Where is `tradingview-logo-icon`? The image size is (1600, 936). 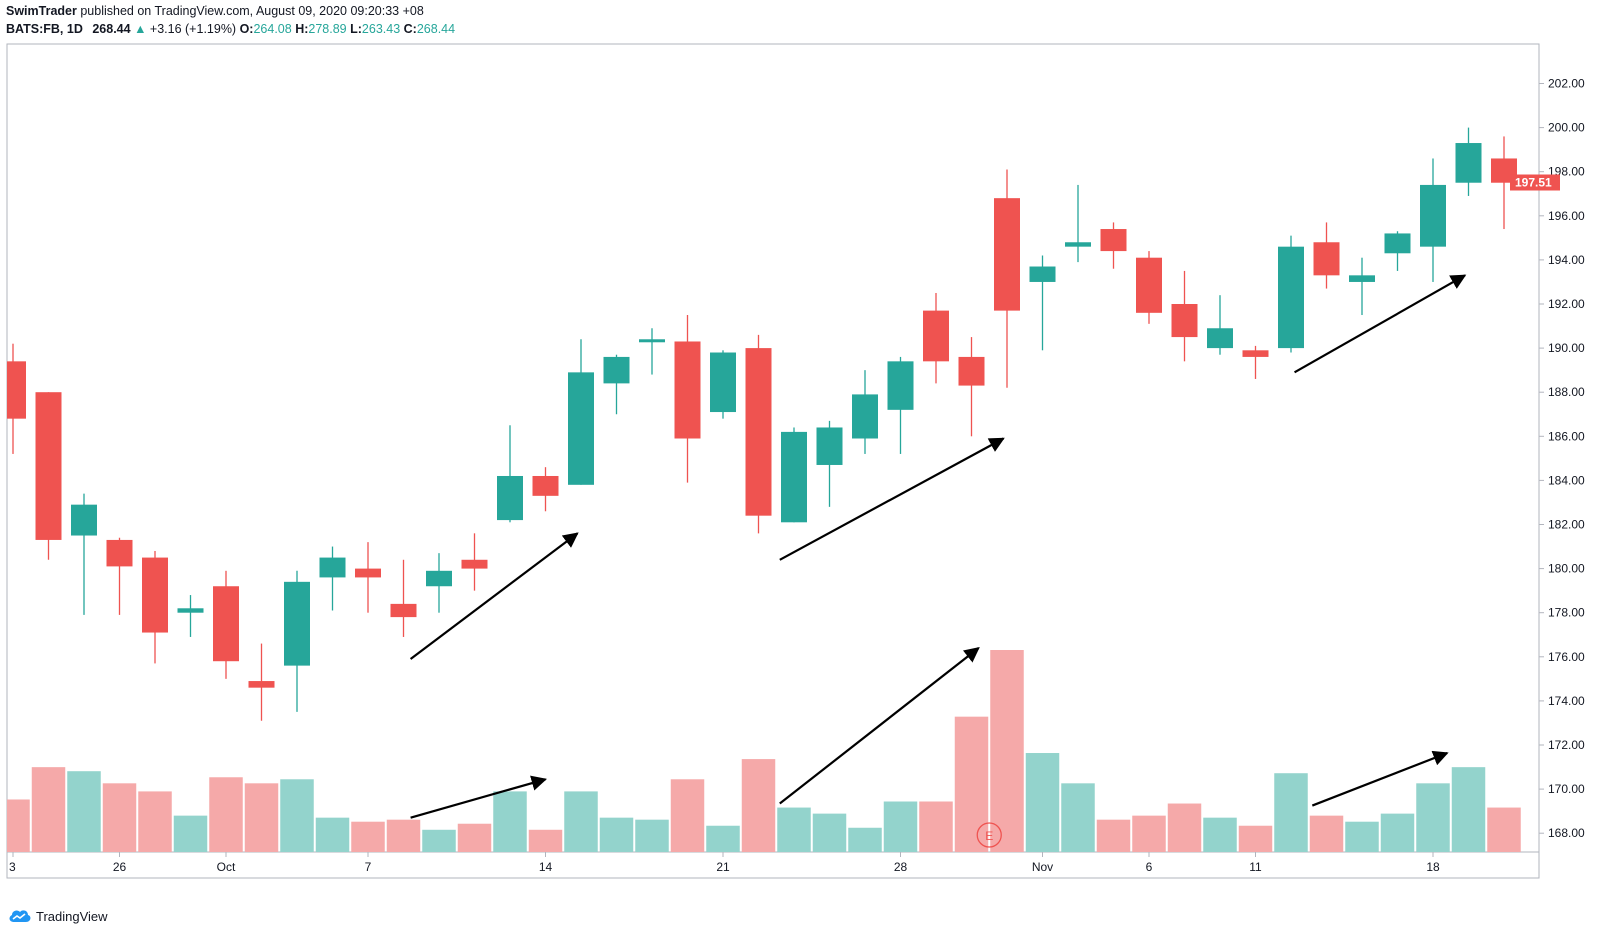
tradingview-logo-icon is located at coordinates (20, 916).